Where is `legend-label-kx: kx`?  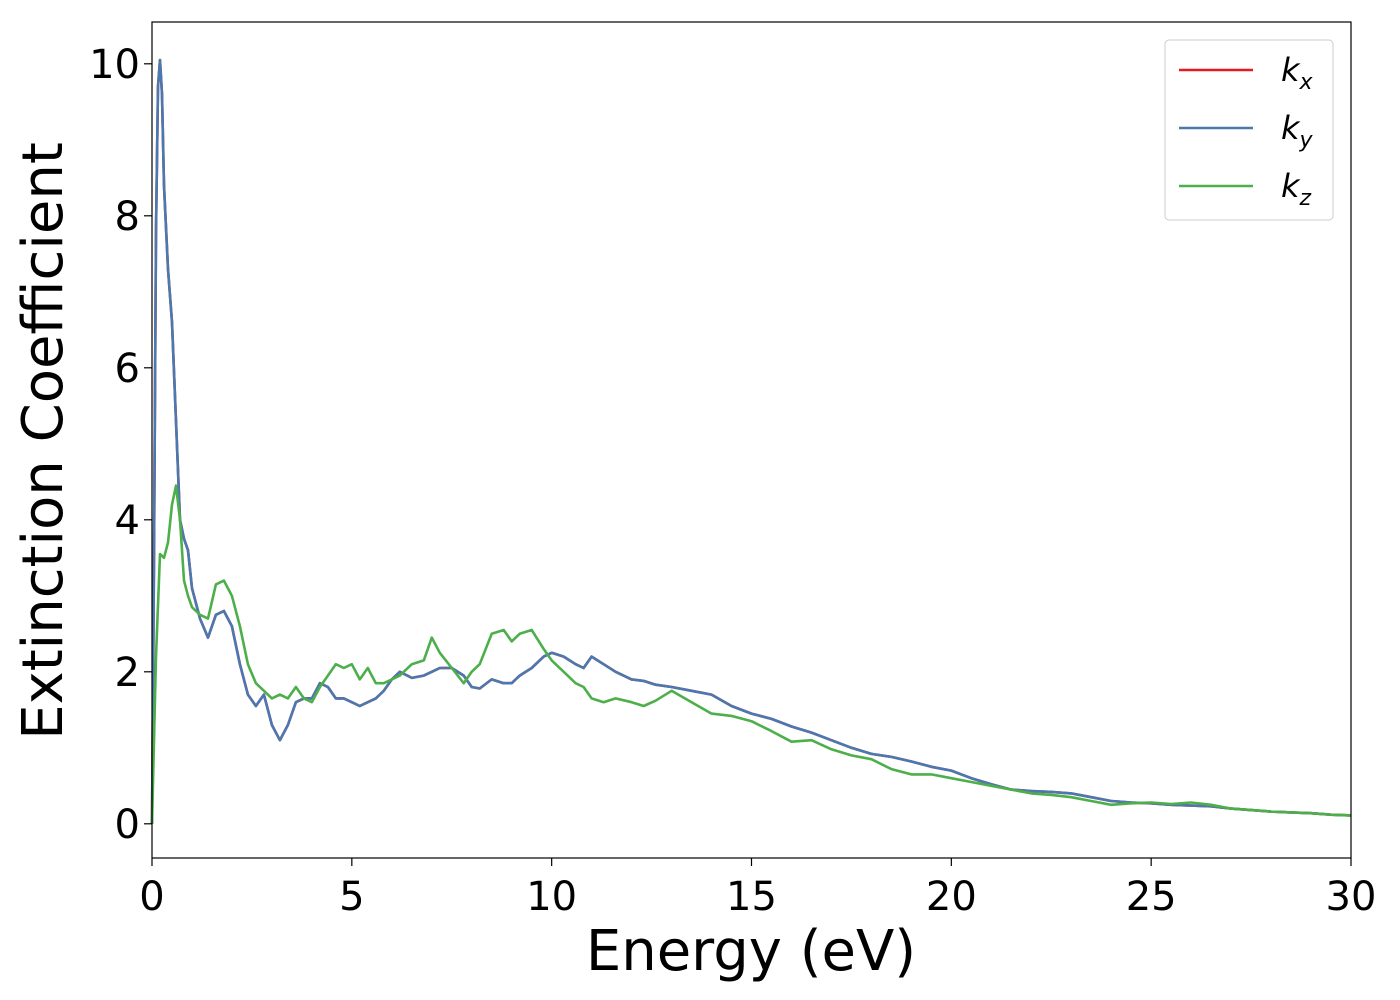 legend-label-kx: kx is located at coordinates (1297, 73).